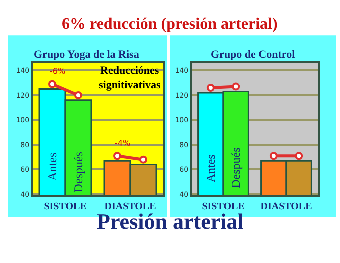  I want to click on x-tick-label: DIASTOLE, so click(286, 207).